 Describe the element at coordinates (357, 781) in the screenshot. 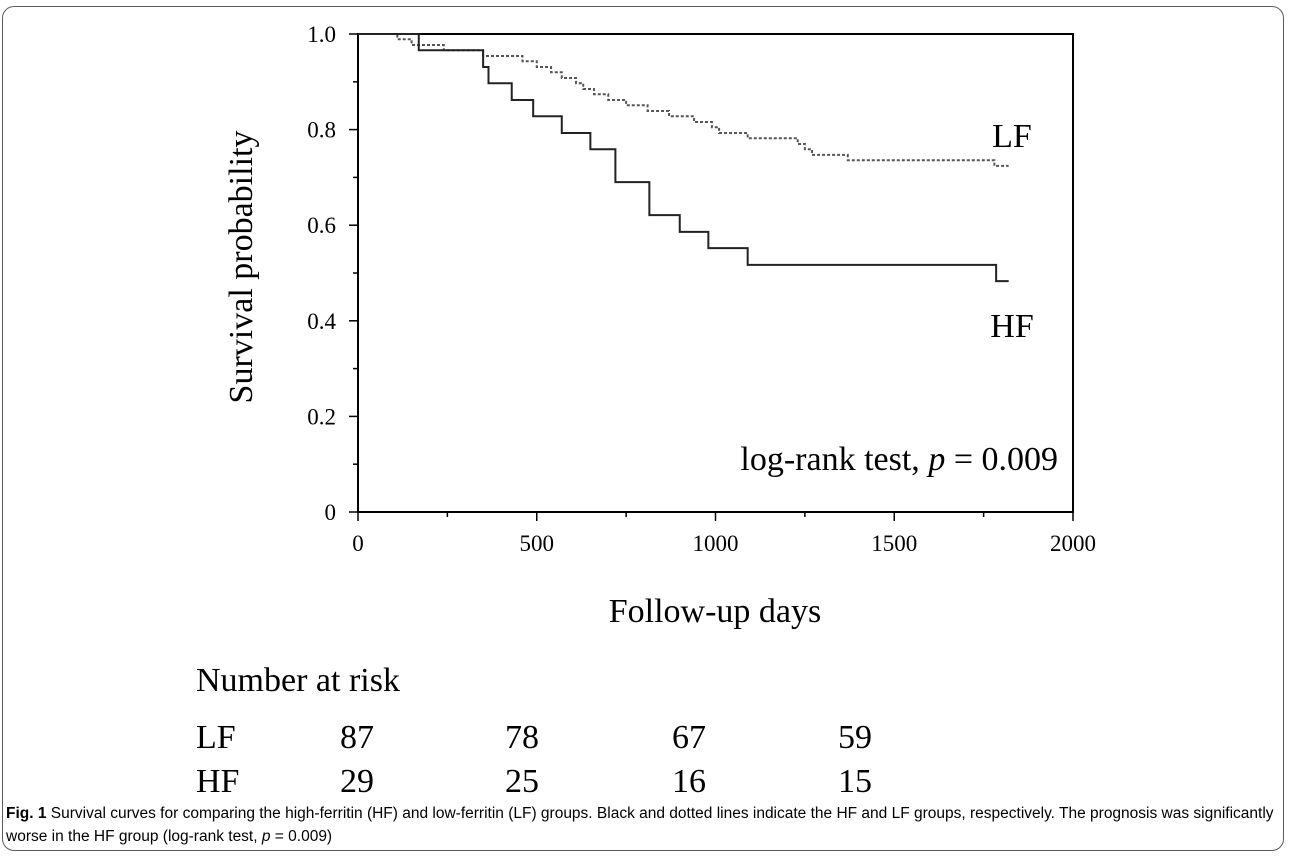

I see `risk-value-hf-0: 29` at that location.